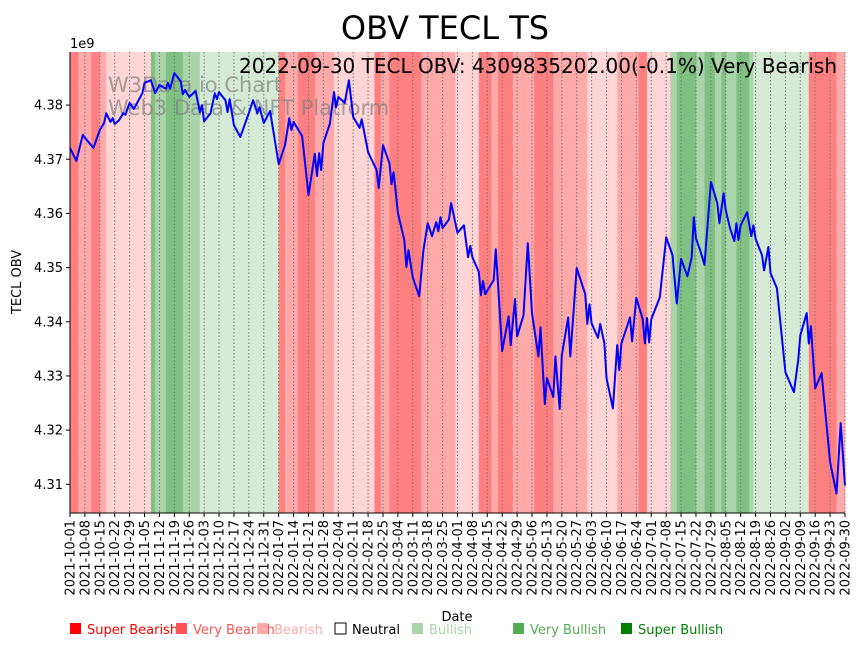 The image size is (862, 646). I want to click on x-tick-label: 2022-08-12, so click(741, 558).